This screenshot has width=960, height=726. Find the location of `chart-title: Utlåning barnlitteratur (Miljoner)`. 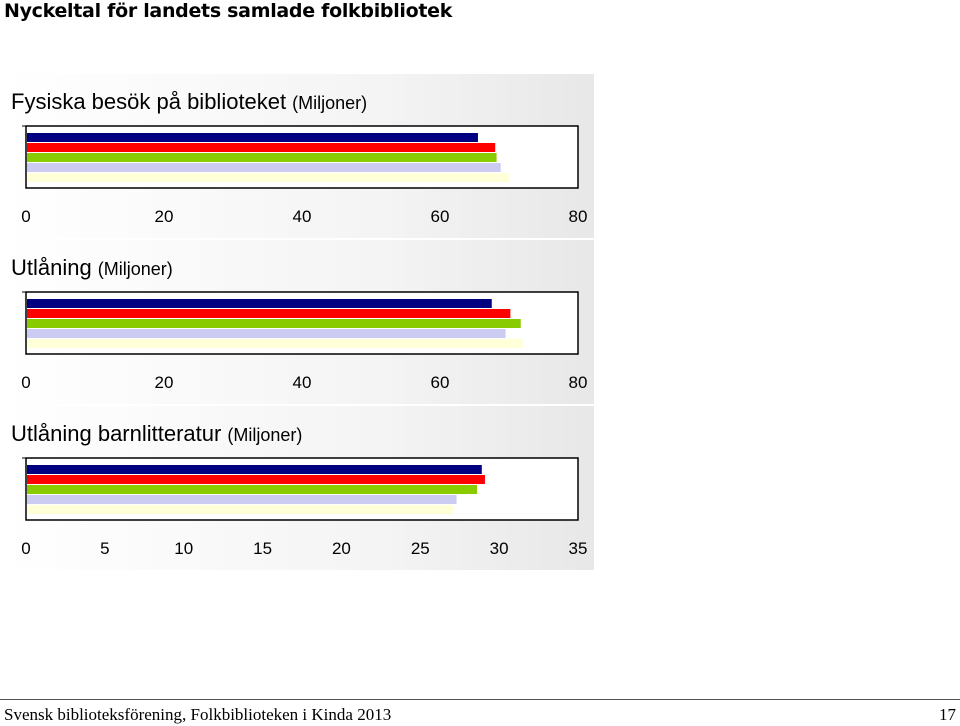

chart-title: Utlåning barnlitteratur (Miljoner) is located at coordinates (156, 433).